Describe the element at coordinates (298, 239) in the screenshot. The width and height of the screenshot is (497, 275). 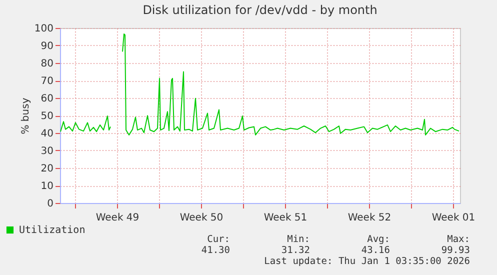
I see `text: Min:` at that location.